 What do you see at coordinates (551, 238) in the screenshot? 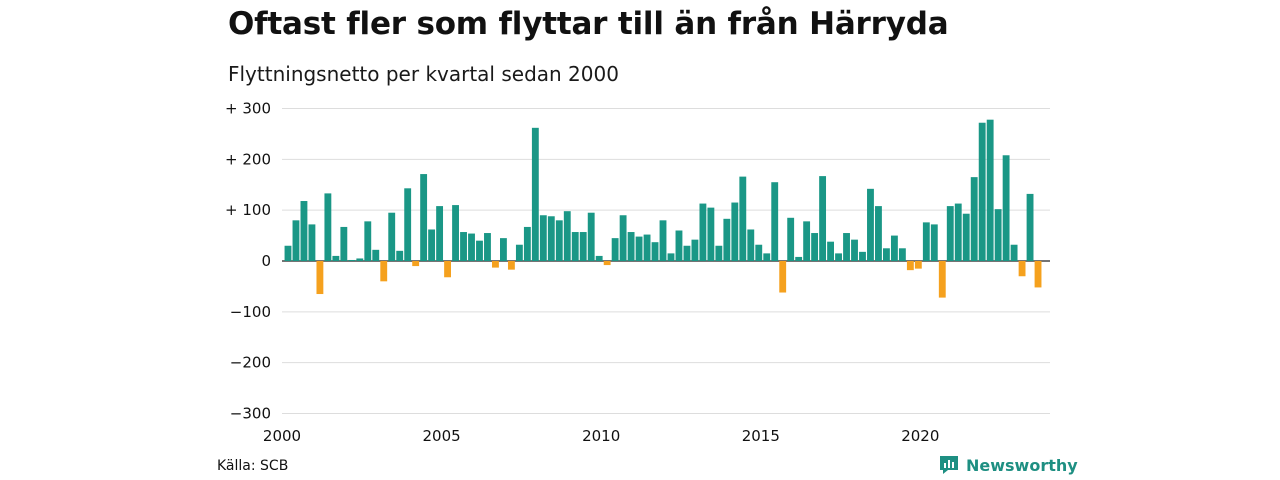
I see `bar-2008K2` at bounding box center [551, 238].